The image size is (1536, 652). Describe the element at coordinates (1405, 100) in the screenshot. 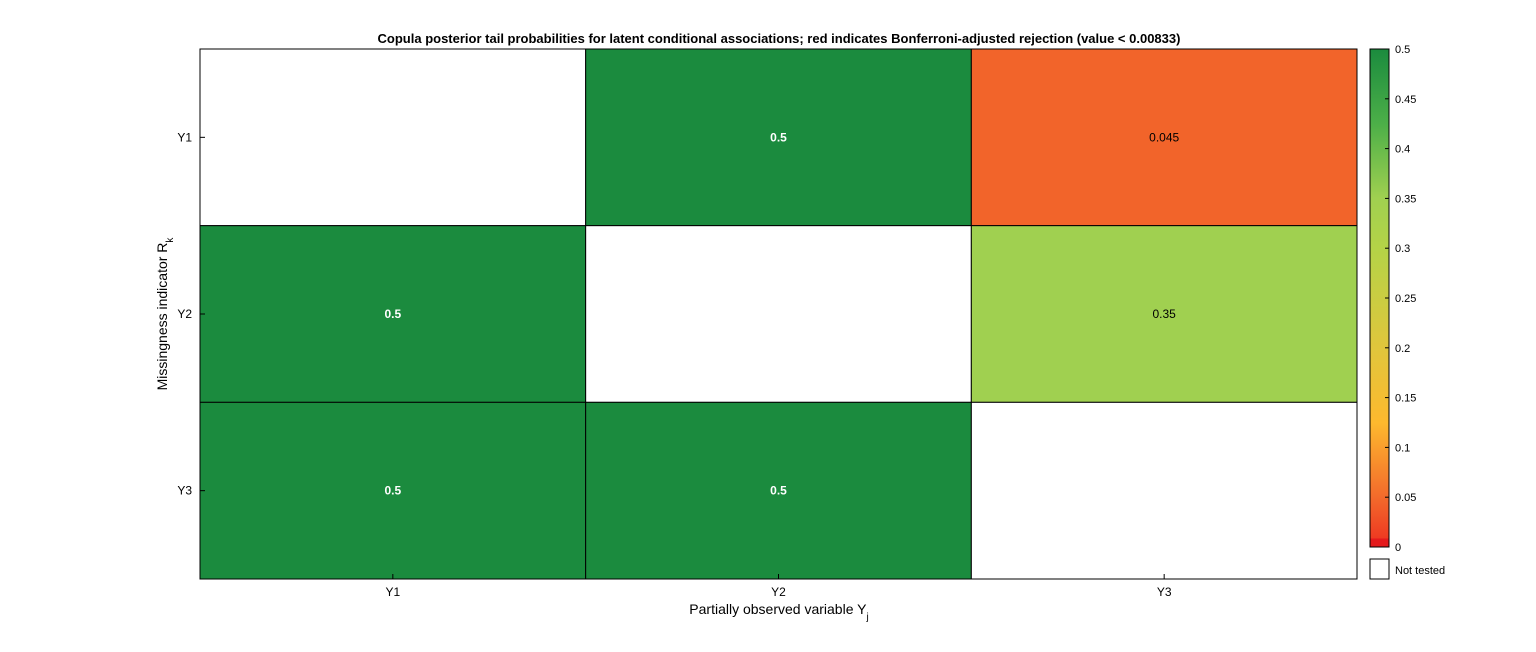

I see `colorbar-tick-label: 0.45` at that location.